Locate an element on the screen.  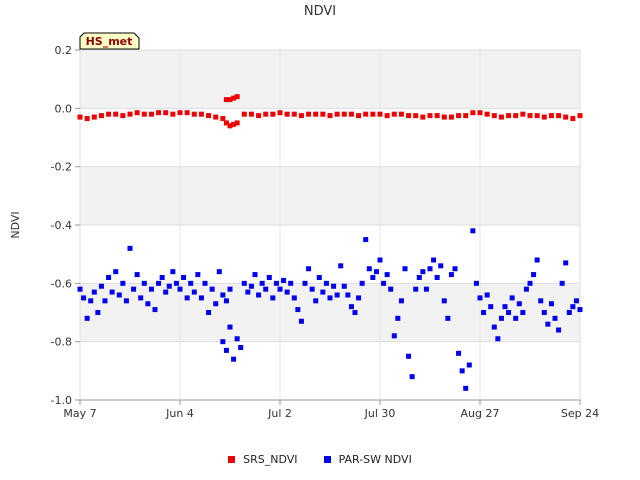
station-label: HS_met is located at coordinates (109, 41).